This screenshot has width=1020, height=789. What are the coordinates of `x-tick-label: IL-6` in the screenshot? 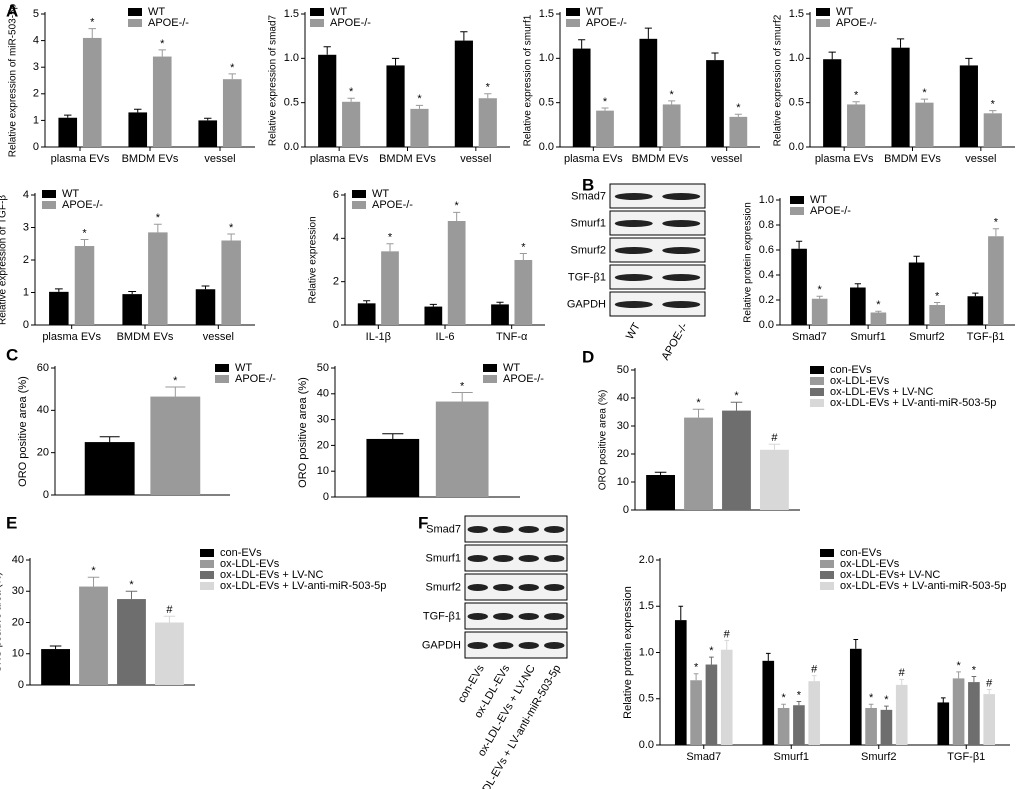 It's located at (445, 337).